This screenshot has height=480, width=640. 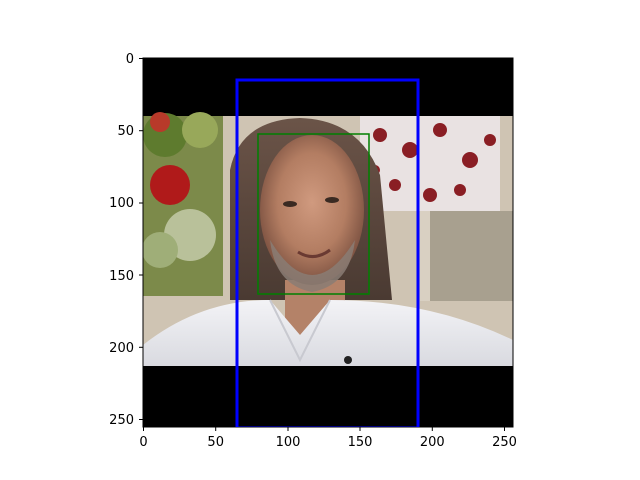 What do you see at coordinates (328, 87) in the screenshot?
I see `letterbox-top` at bounding box center [328, 87].